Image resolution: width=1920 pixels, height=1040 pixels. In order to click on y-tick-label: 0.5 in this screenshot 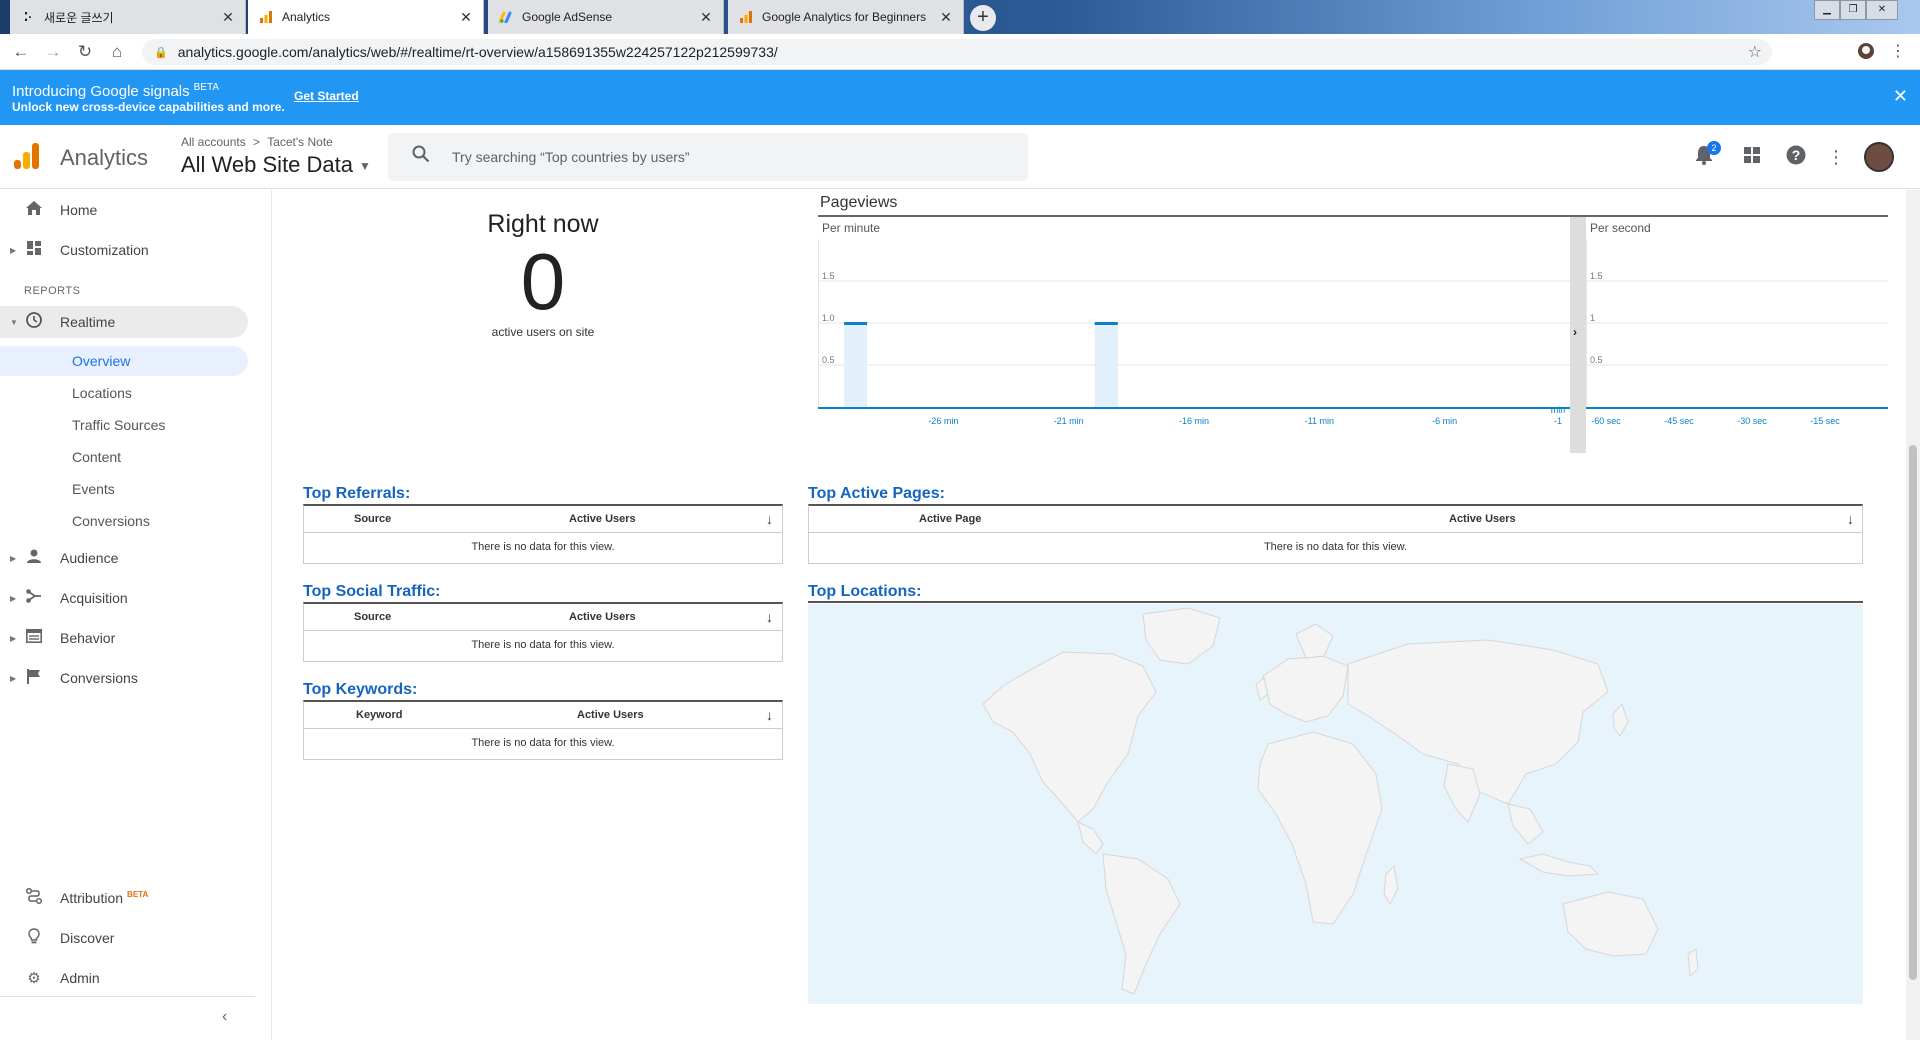, I will do `click(828, 360)`.